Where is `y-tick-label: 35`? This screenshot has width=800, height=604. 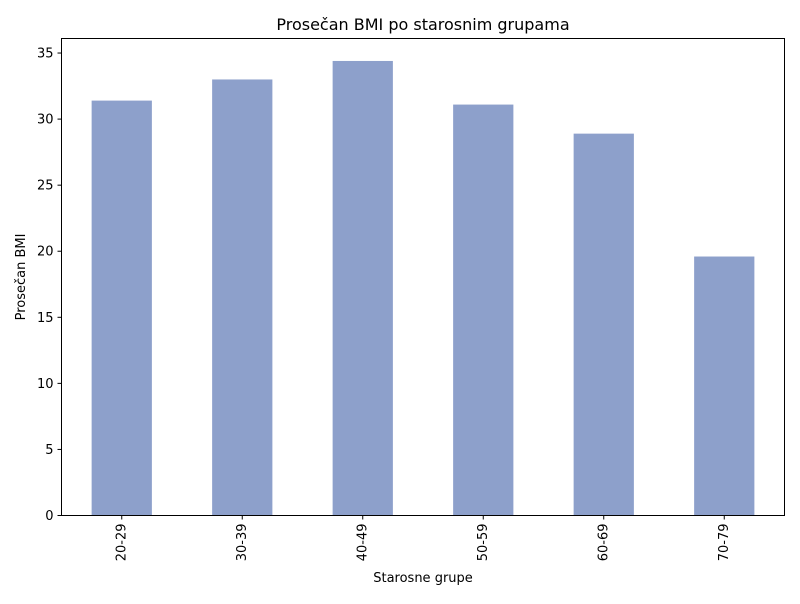
y-tick-label: 35 is located at coordinates (45, 54).